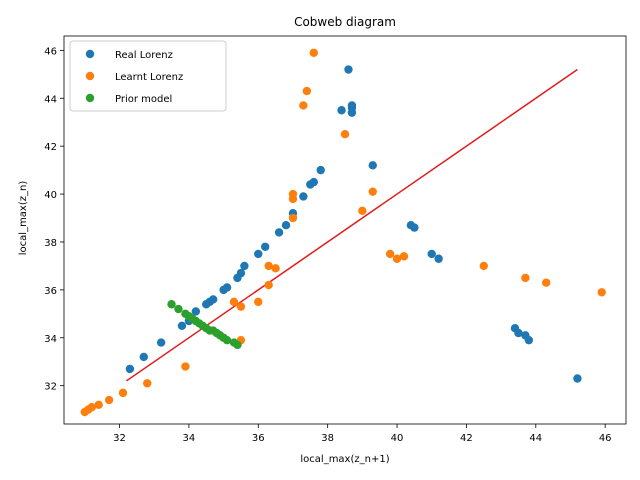 The image size is (640, 480). Describe the element at coordinates (50, 195) in the screenshot. I see `y-tick-label: 40` at that location.